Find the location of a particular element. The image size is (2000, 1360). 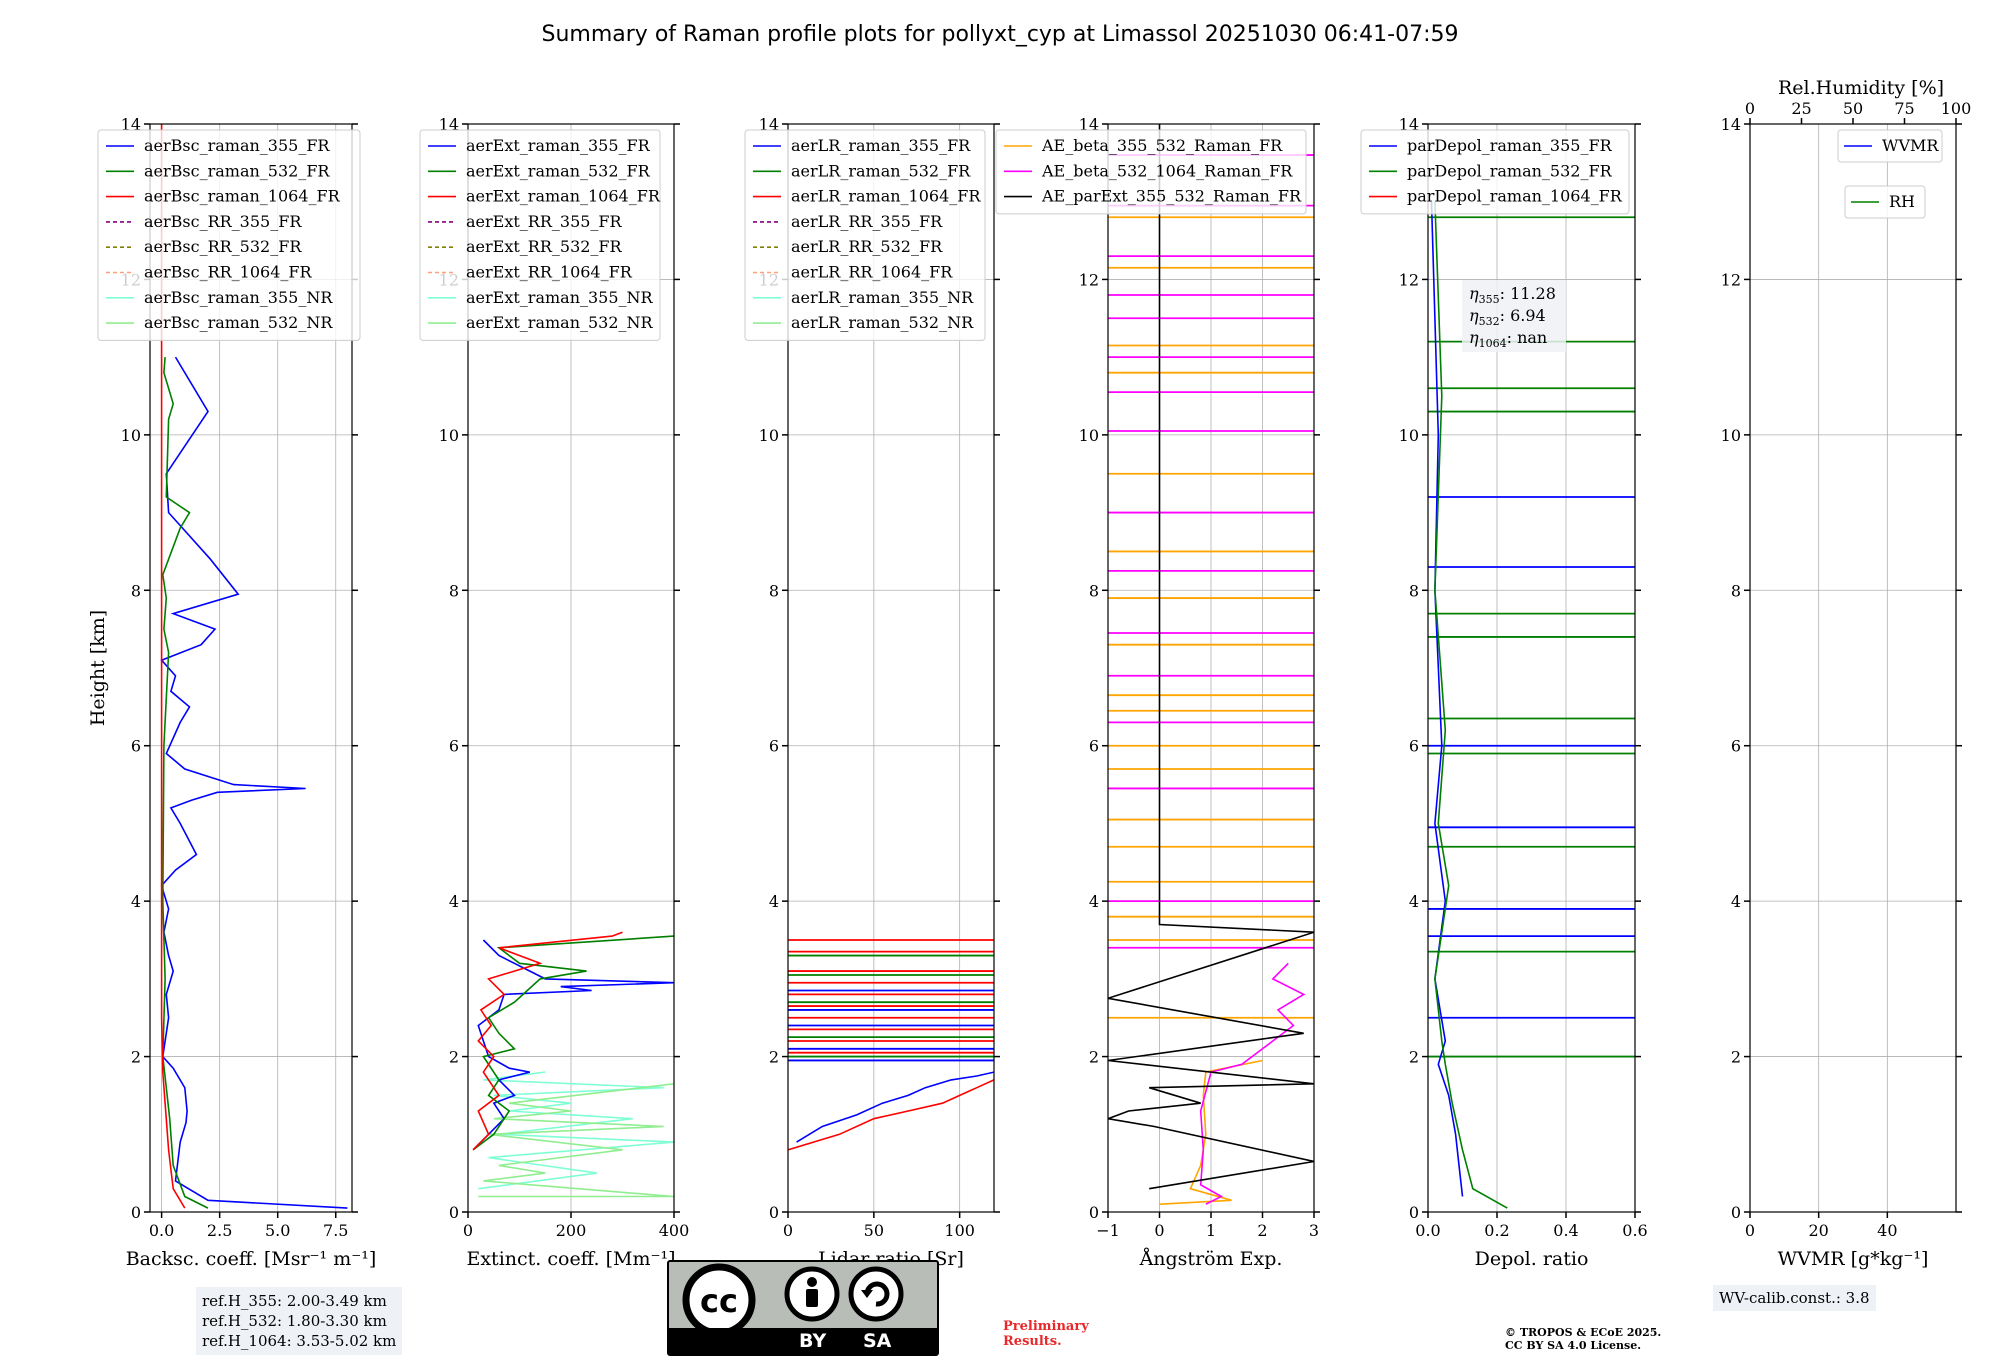

legend-label-aerExt_RR_532_FR: aerExt_RR_532_FR is located at coordinates (544, 246).